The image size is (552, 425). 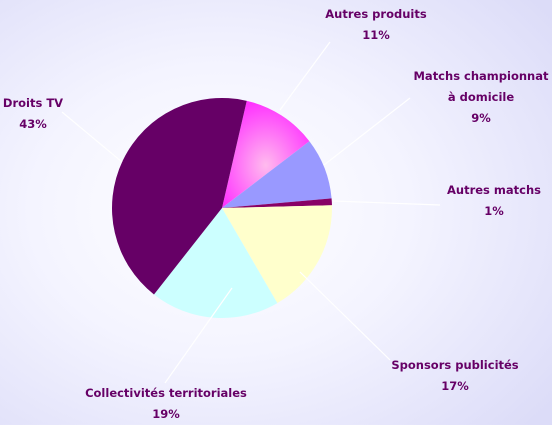 I want to click on slice-label: Droits TV 43%, so click(x=33, y=114).